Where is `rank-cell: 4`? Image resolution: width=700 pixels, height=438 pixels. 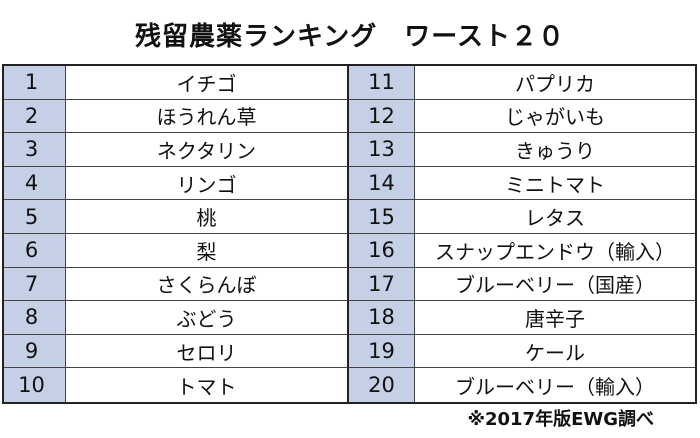 rank-cell: 4 is located at coordinates (35, 183).